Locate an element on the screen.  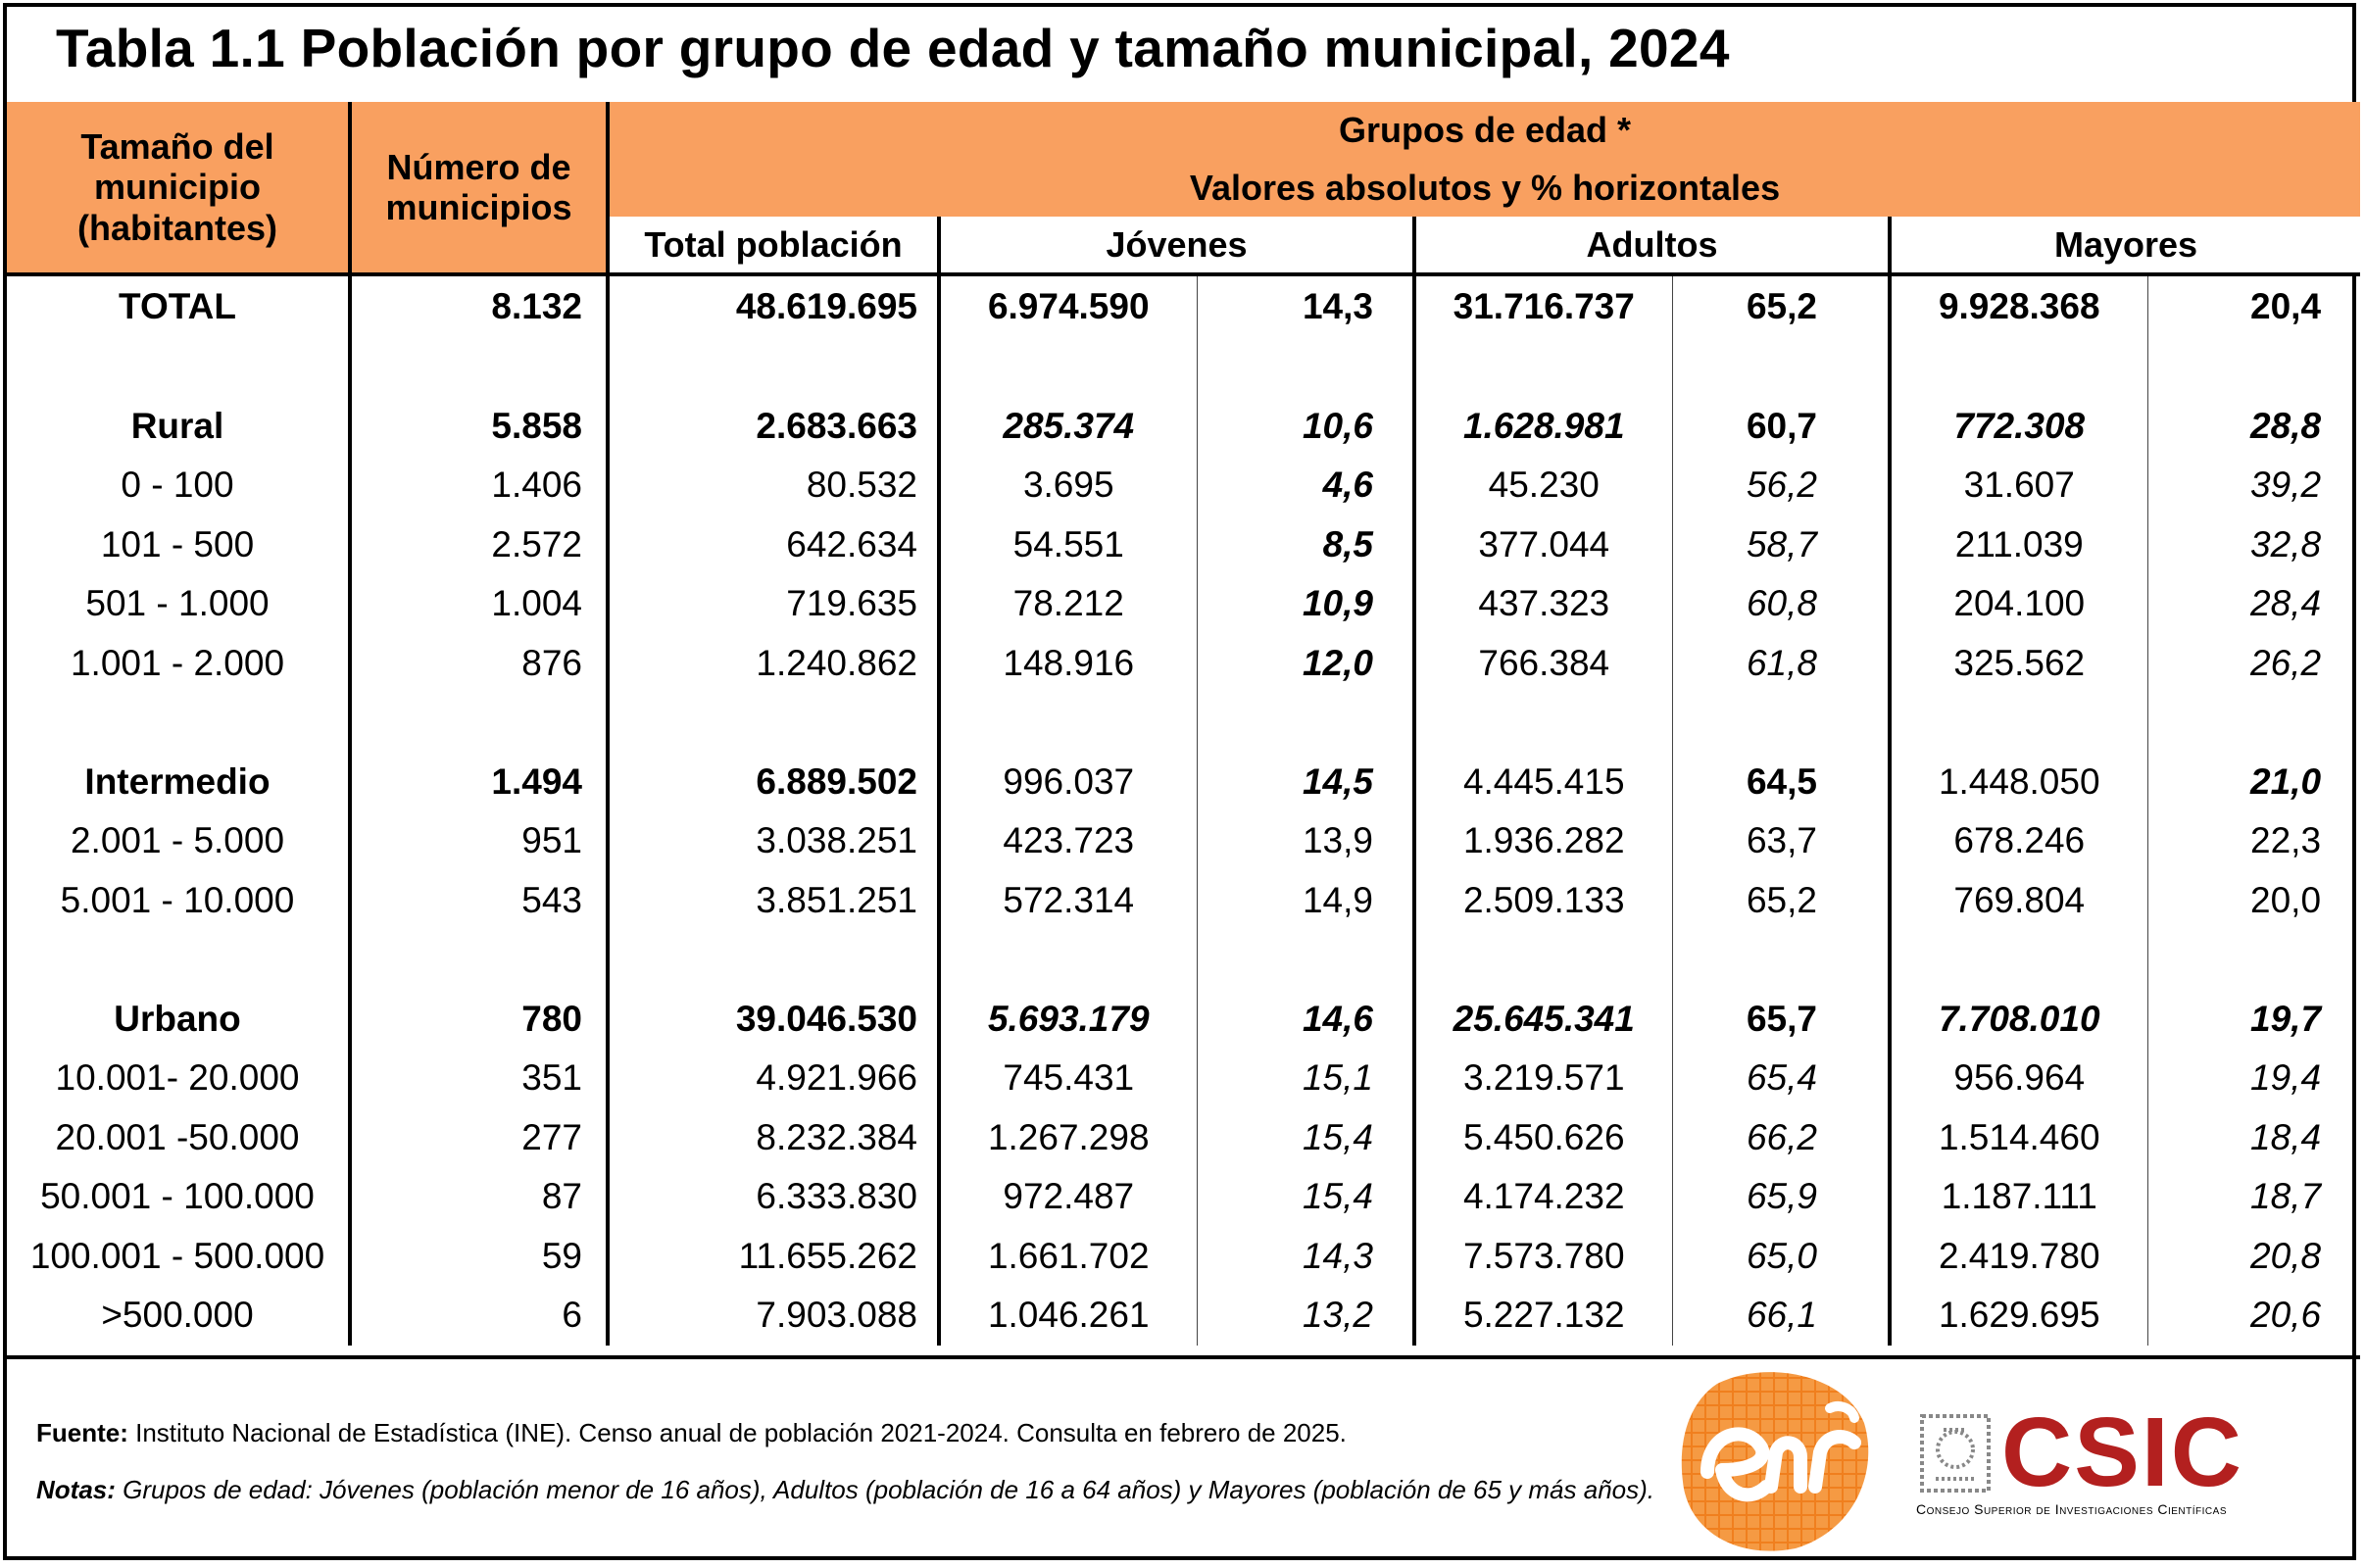
adultos-abs: 437.323 is located at coordinates (1542, 604).